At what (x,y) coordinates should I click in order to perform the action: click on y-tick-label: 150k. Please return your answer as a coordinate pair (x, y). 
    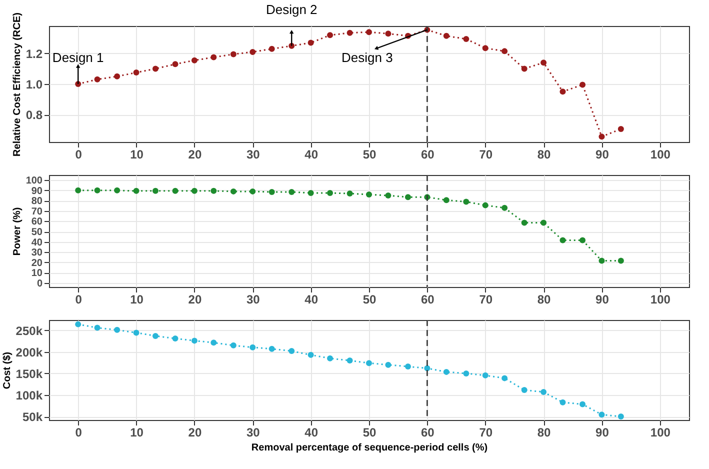
    Looking at the image, I should click on (29, 373).